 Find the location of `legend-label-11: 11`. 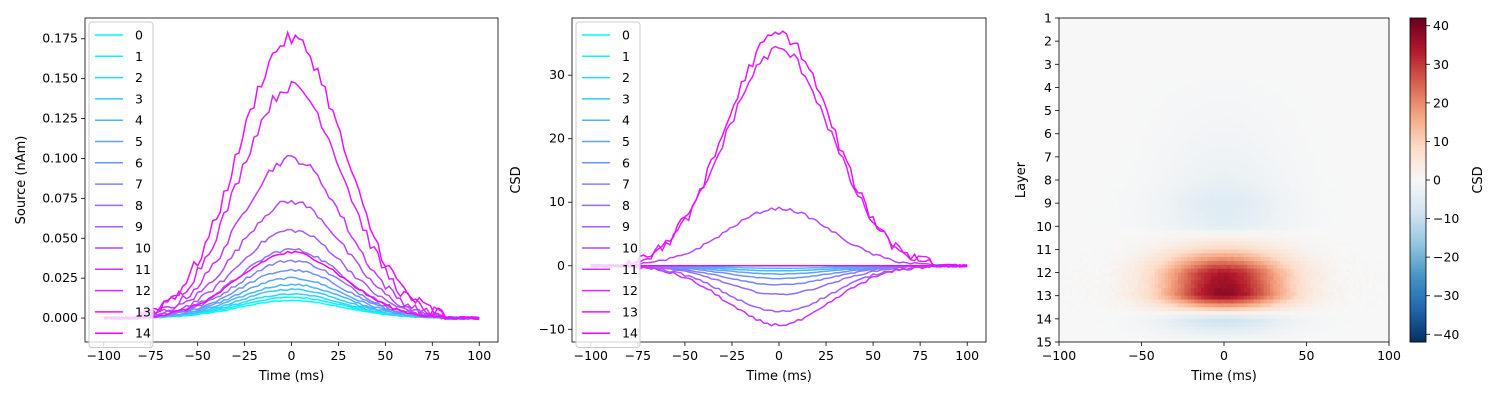

legend-label-11: 11 is located at coordinates (143, 269).